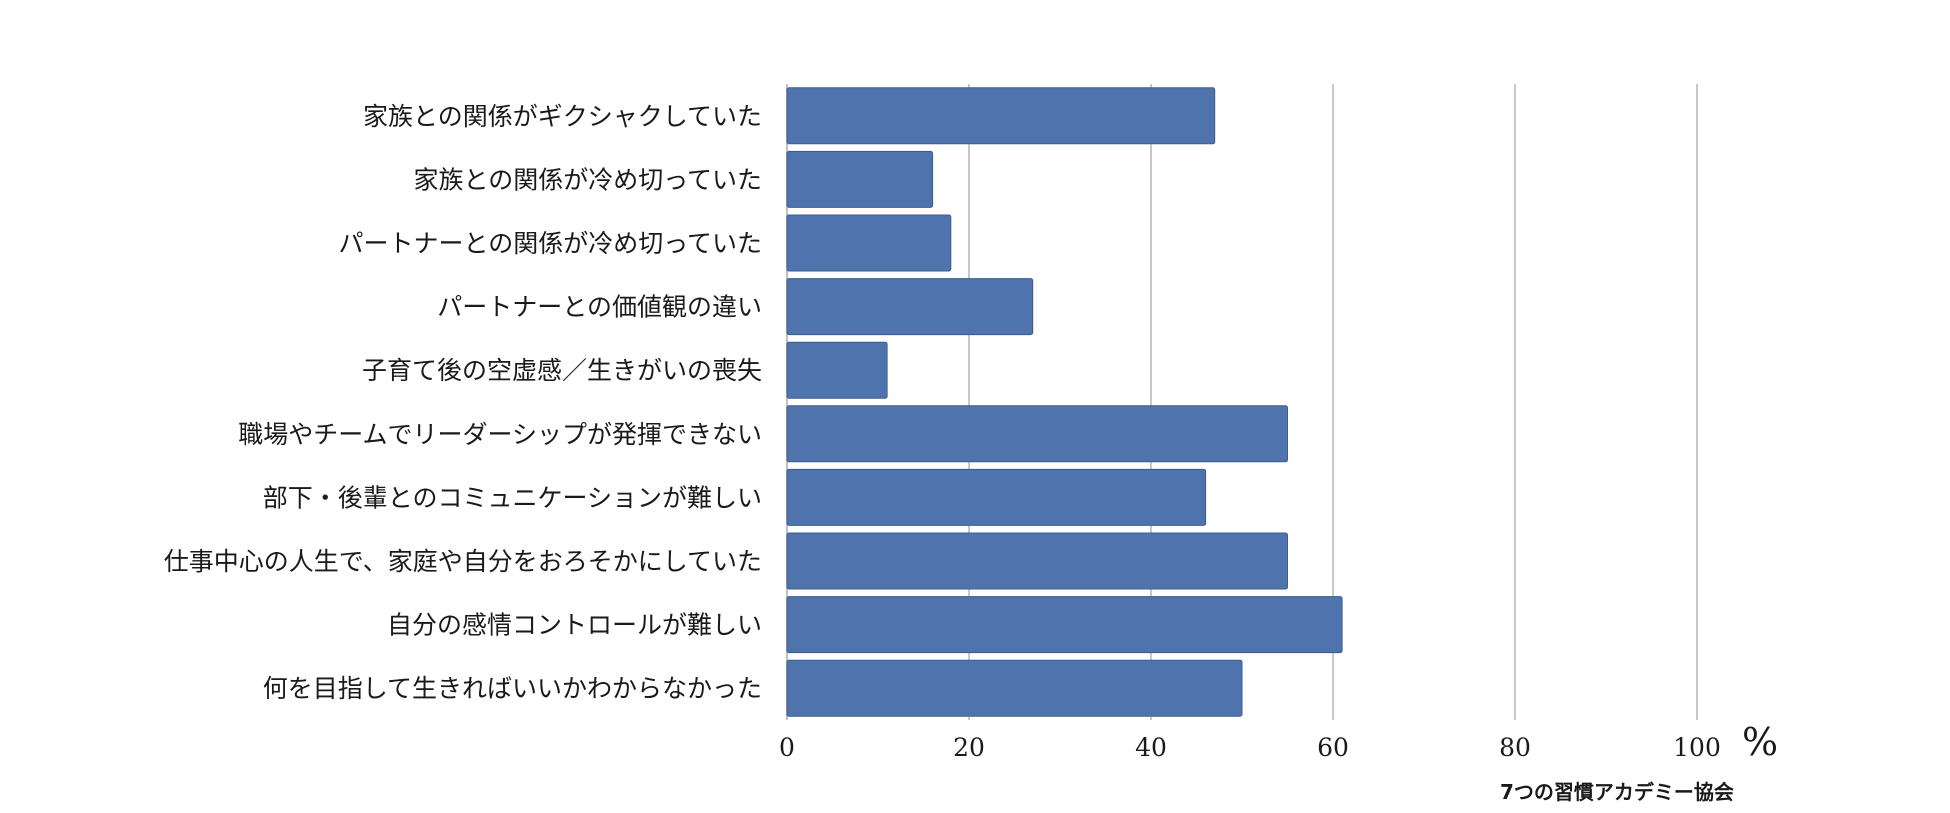  I want to click on category-label: 部下・後輩とのコミュニケーションが難しい, so click(512, 497).